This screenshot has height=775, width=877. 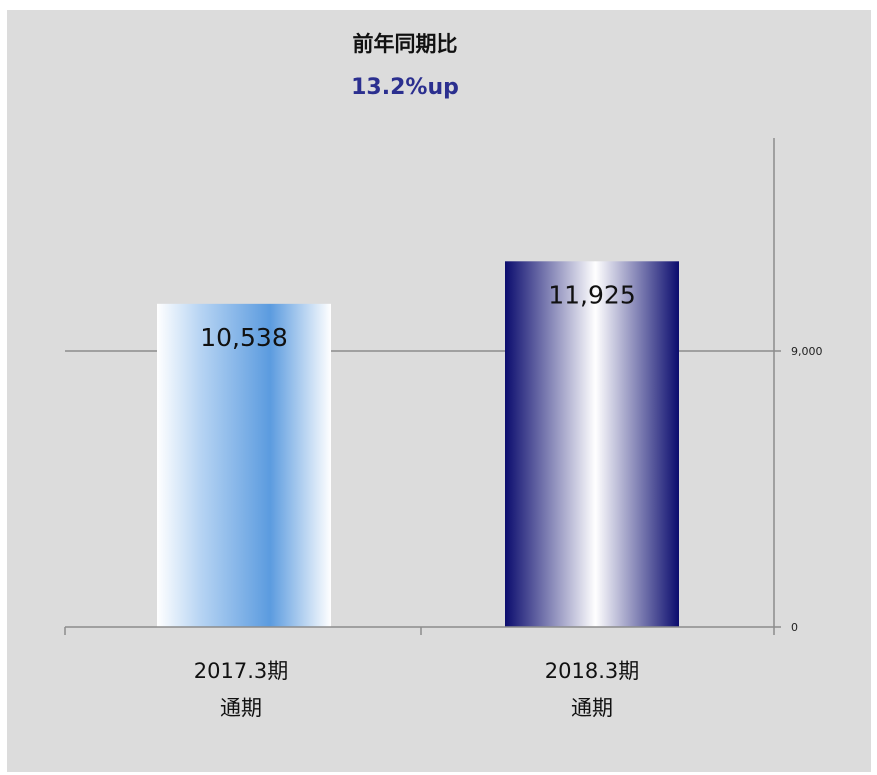 I want to click on y-tick-label: 0, so click(x=794, y=627).